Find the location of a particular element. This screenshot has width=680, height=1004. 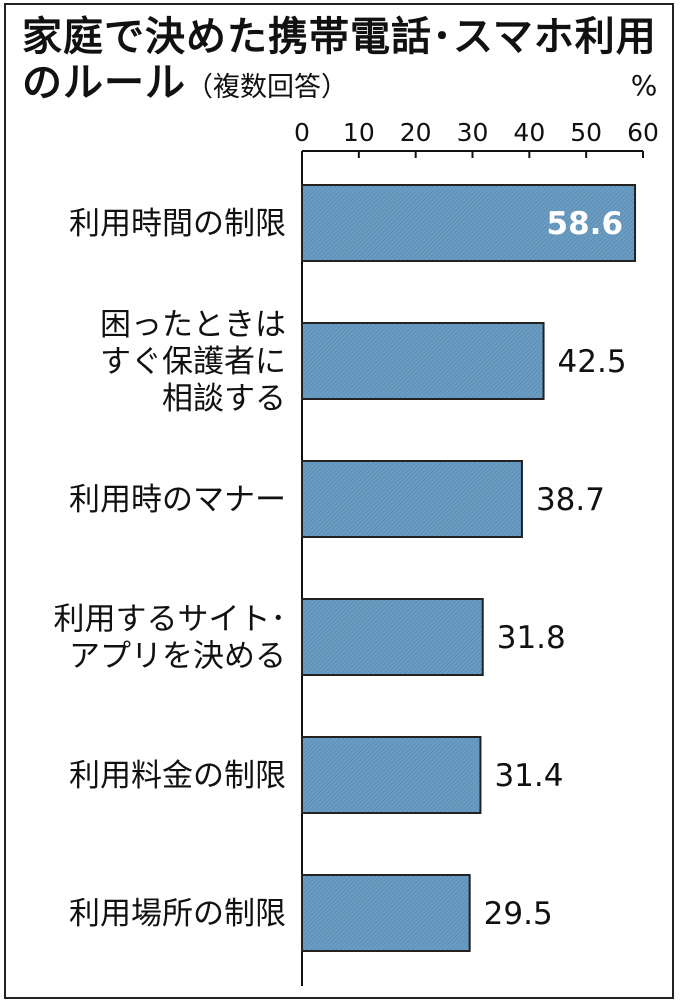

x-tick-label-20: 20 is located at coordinates (416, 132).